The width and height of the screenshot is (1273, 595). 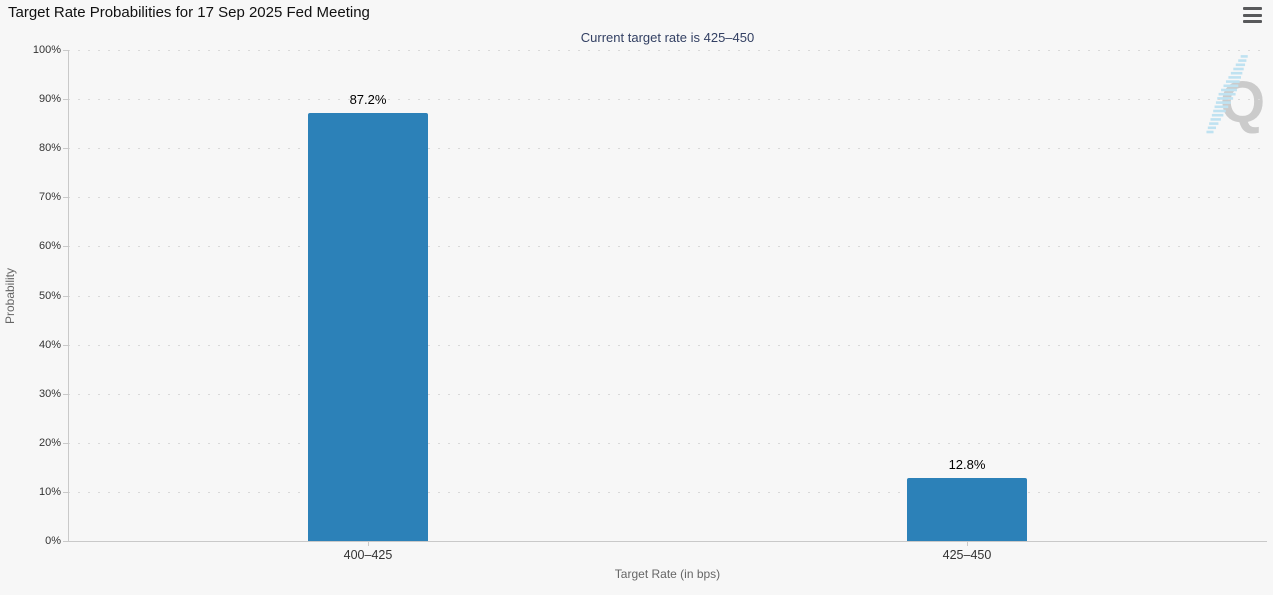 I want to click on quikstrike-q-icon: Q, so click(x=1235, y=95).